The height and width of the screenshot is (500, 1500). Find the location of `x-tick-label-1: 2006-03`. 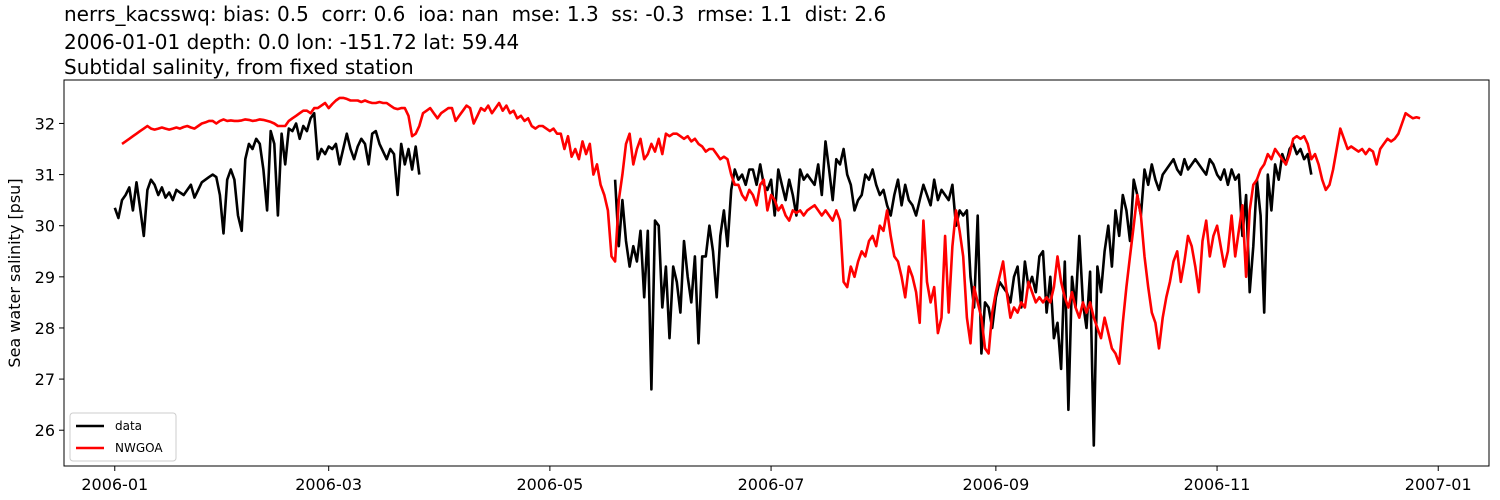

x-tick-label-1: 2006-03 is located at coordinates (328, 484).